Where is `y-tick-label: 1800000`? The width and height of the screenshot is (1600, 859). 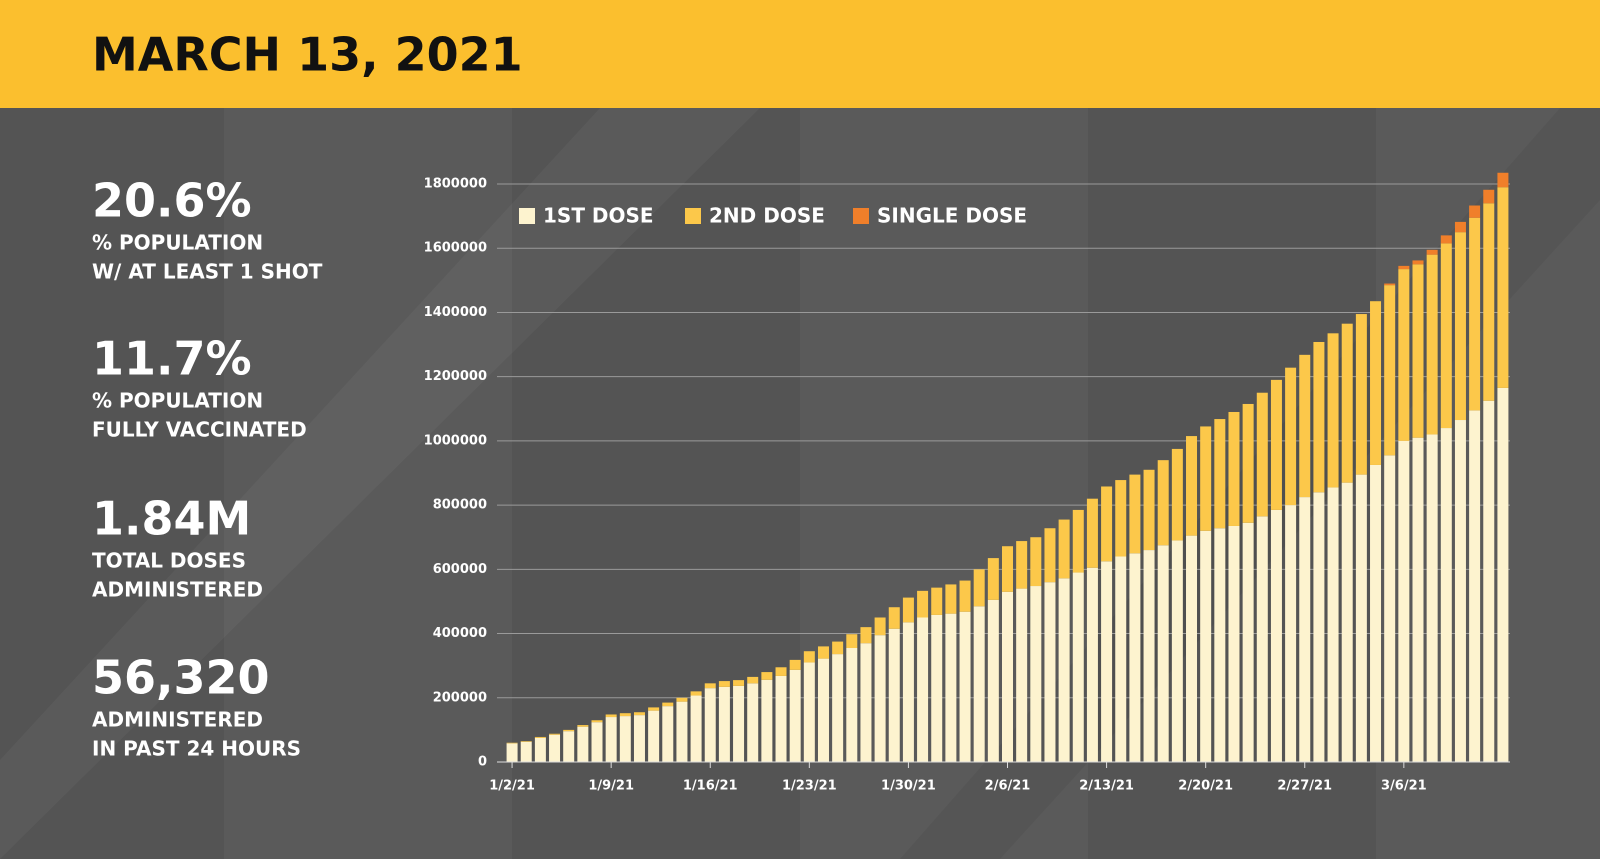
y-tick-label: 1800000 is located at coordinates (455, 184).